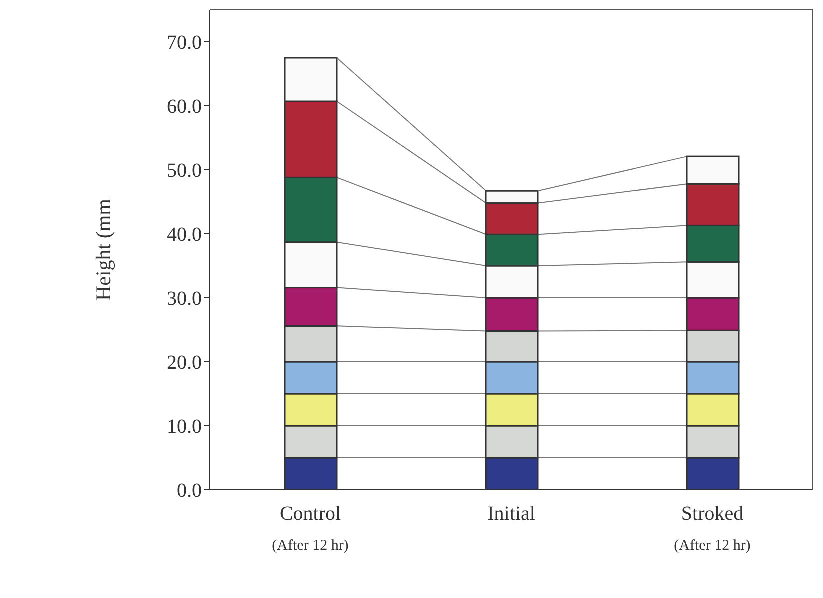 The width and height of the screenshot is (823, 598). Describe the element at coordinates (184, 299) in the screenshot. I see `y-tick-label: 30.0` at that location.